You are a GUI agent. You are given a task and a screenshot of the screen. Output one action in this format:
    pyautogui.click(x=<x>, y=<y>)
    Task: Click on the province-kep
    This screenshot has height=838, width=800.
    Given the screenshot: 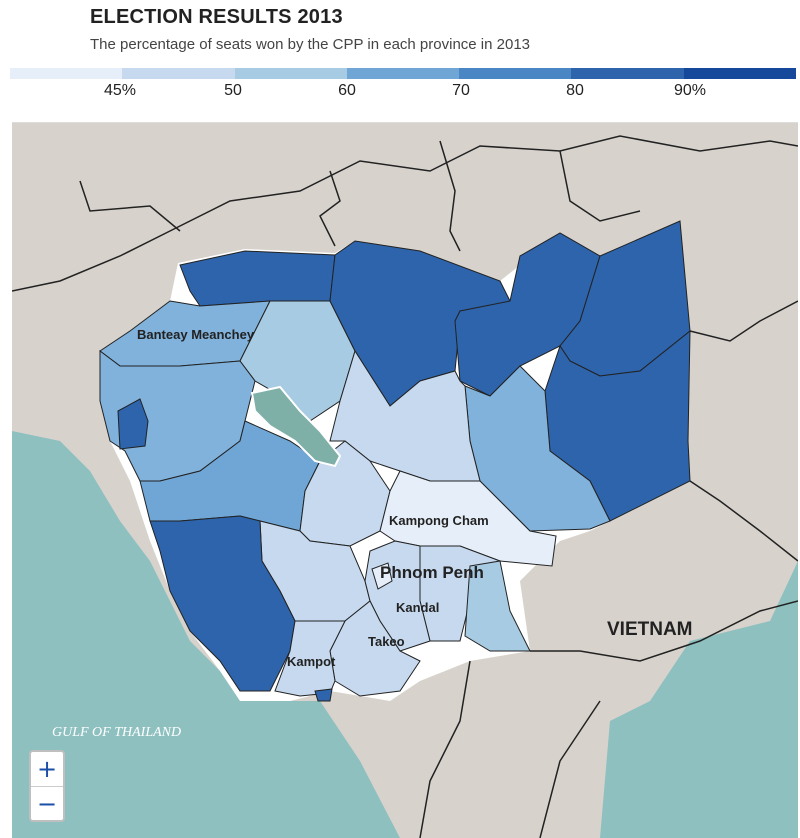 What is the action you would take?
    pyautogui.click(x=323, y=695)
    